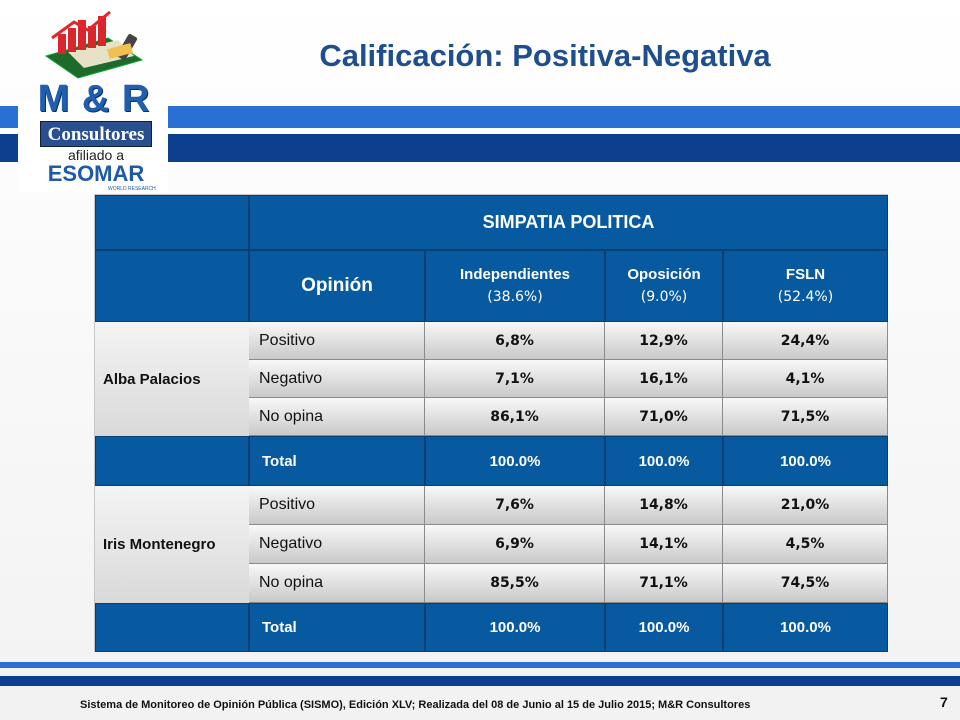  I want to click on value-cell: 85,5%, so click(515, 583).